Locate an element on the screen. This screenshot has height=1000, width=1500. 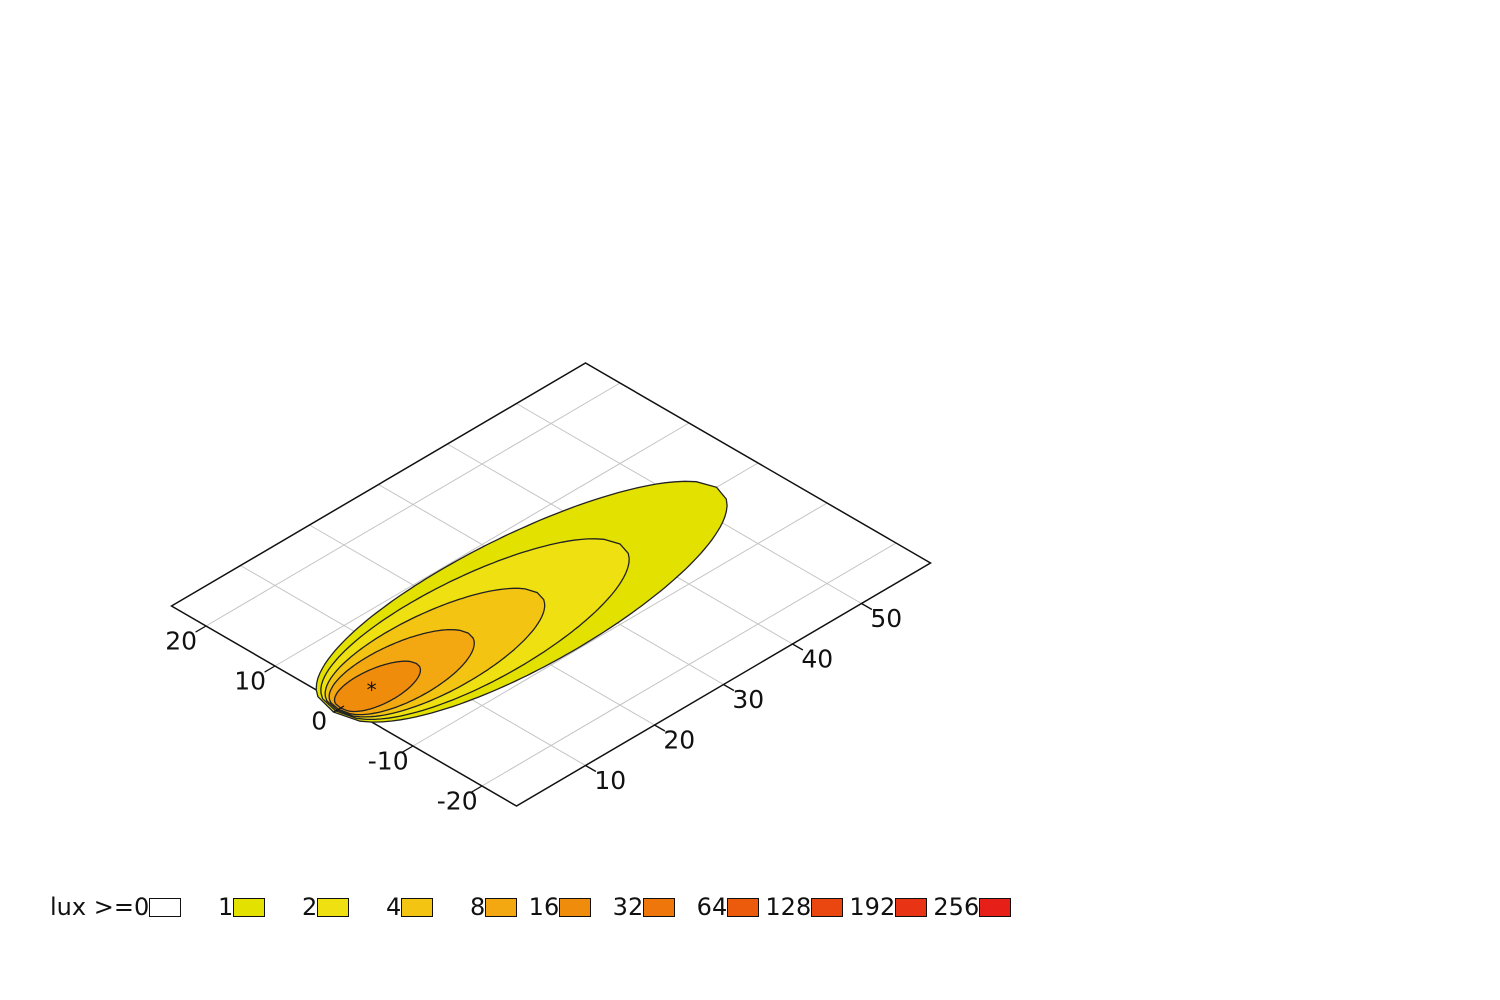
legend-item-16: 16 is located at coordinates (554, 907).